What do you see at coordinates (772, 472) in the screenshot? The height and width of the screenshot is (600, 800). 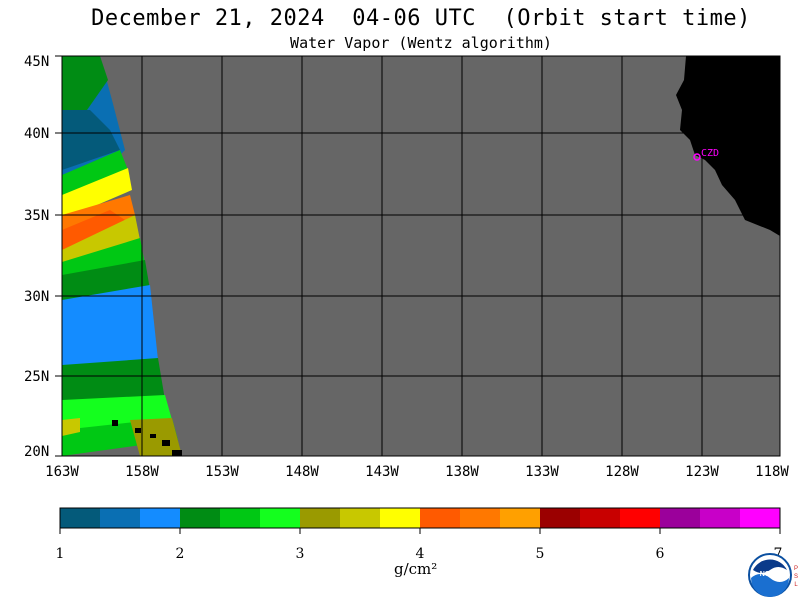 I see `lon-label-118w: 118W` at bounding box center [772, 472].